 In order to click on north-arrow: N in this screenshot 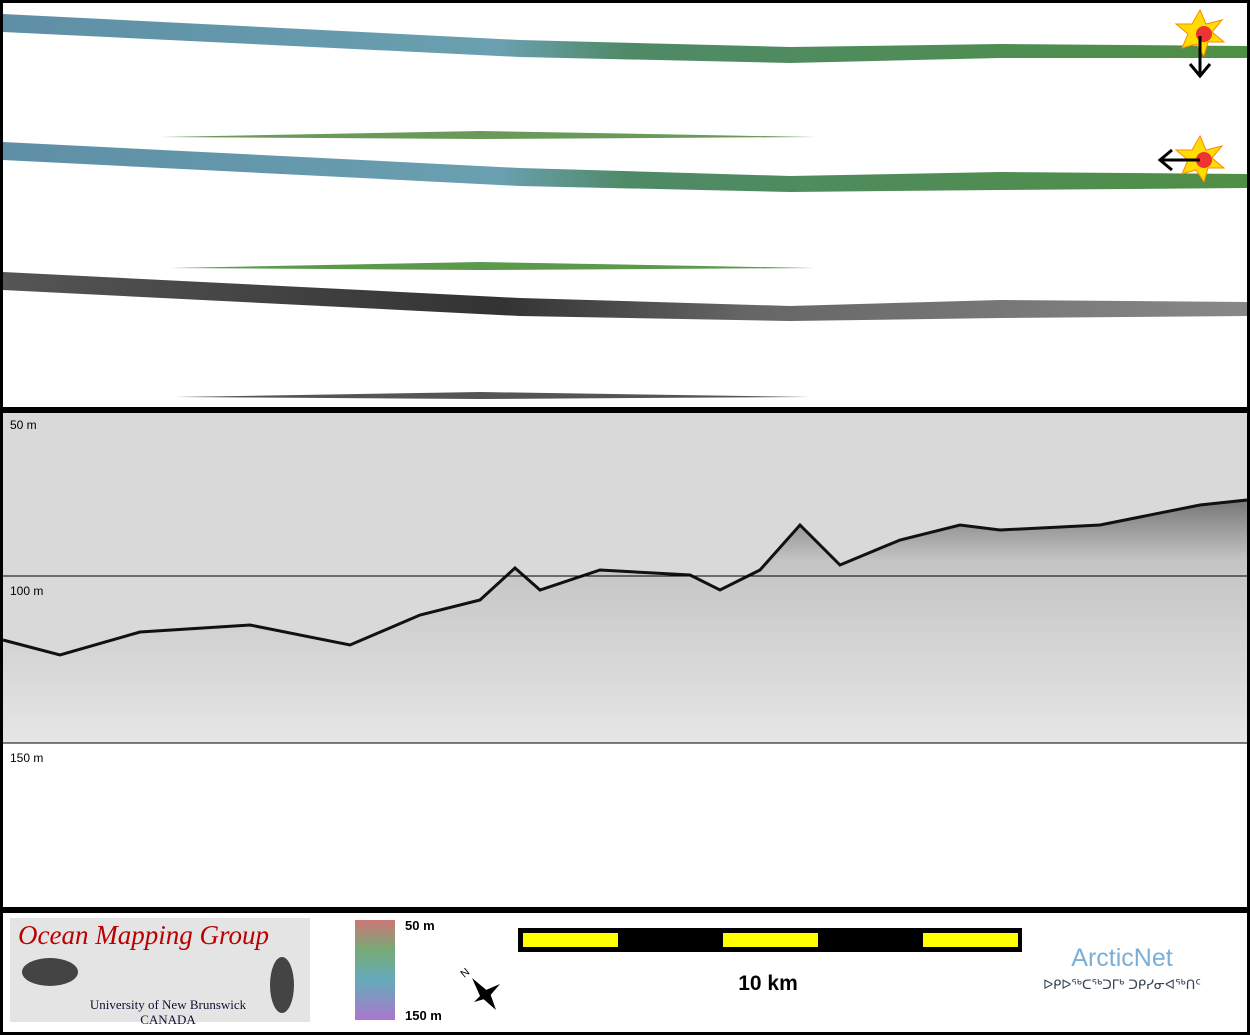, I will do `click(479, 988)`.